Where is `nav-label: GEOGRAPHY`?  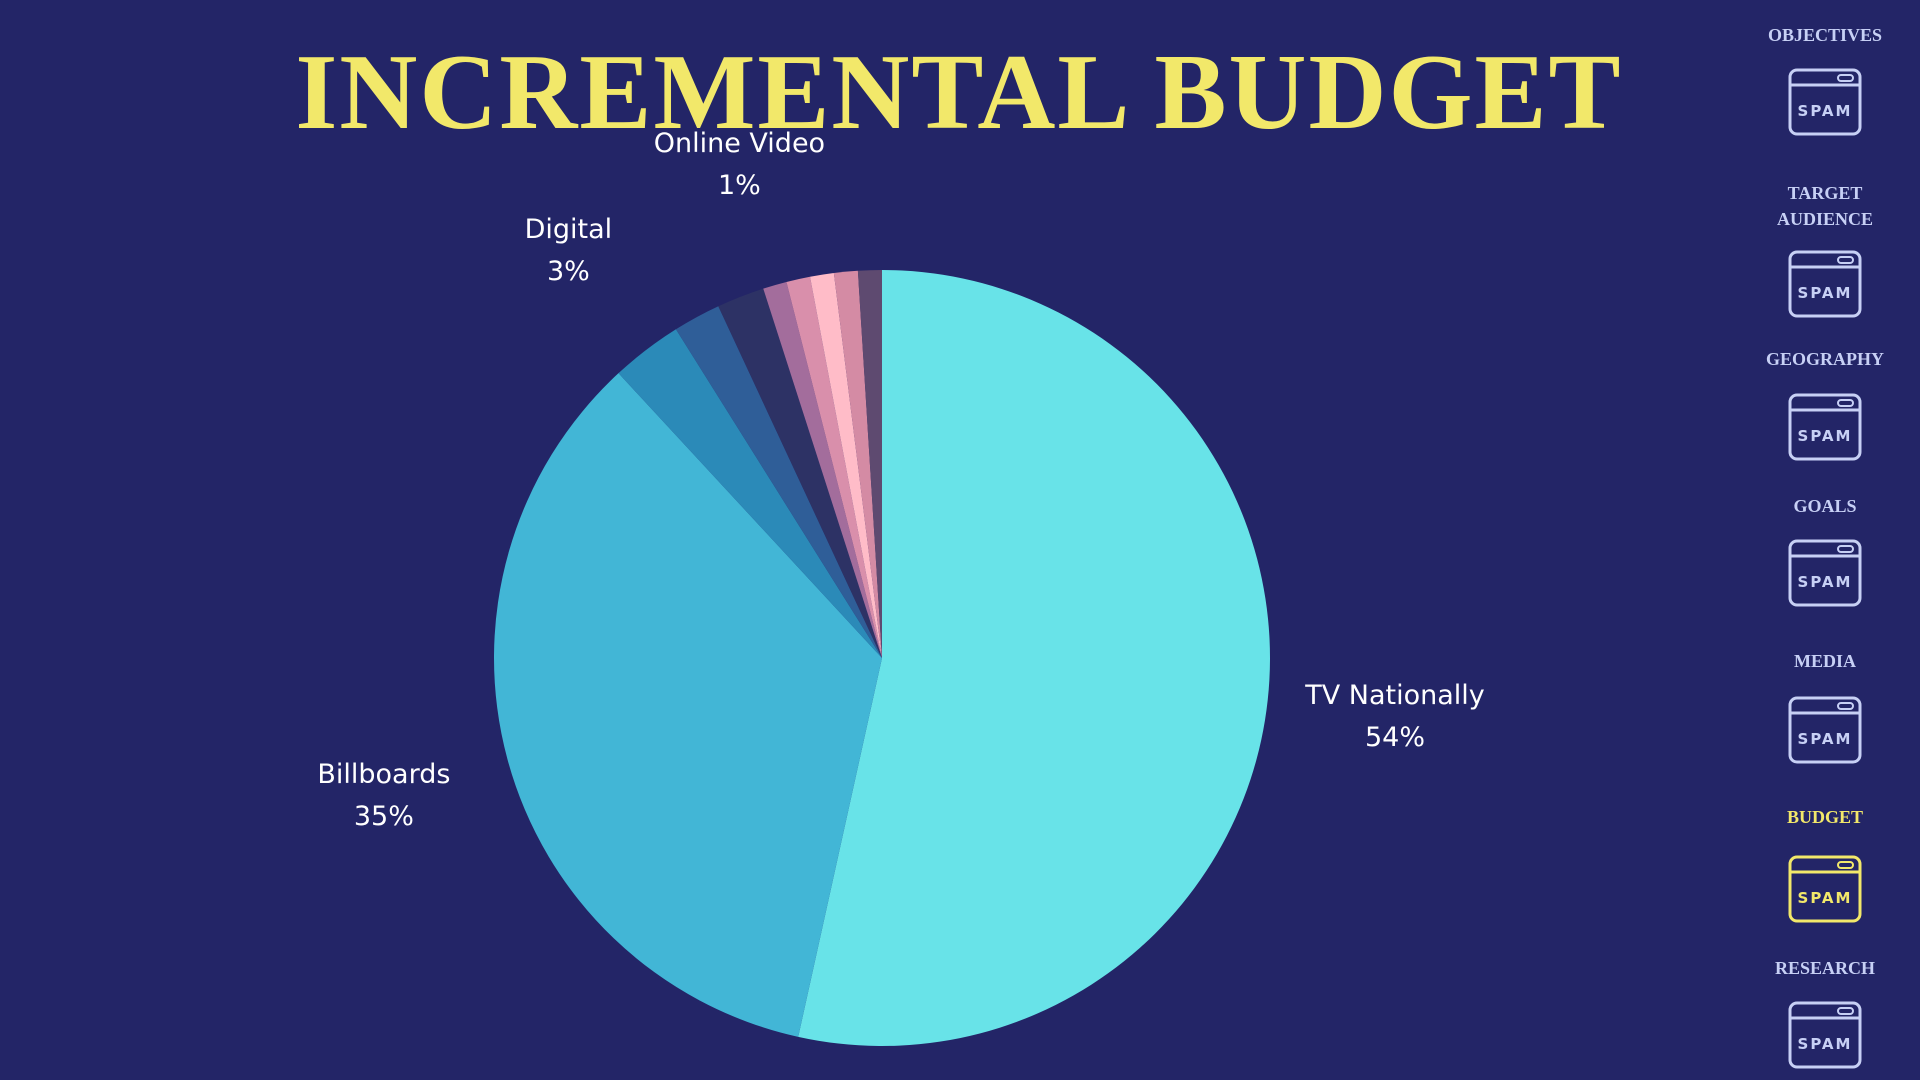
nav-label: GEOGRAPHY is located at coordinates (1824, 359).